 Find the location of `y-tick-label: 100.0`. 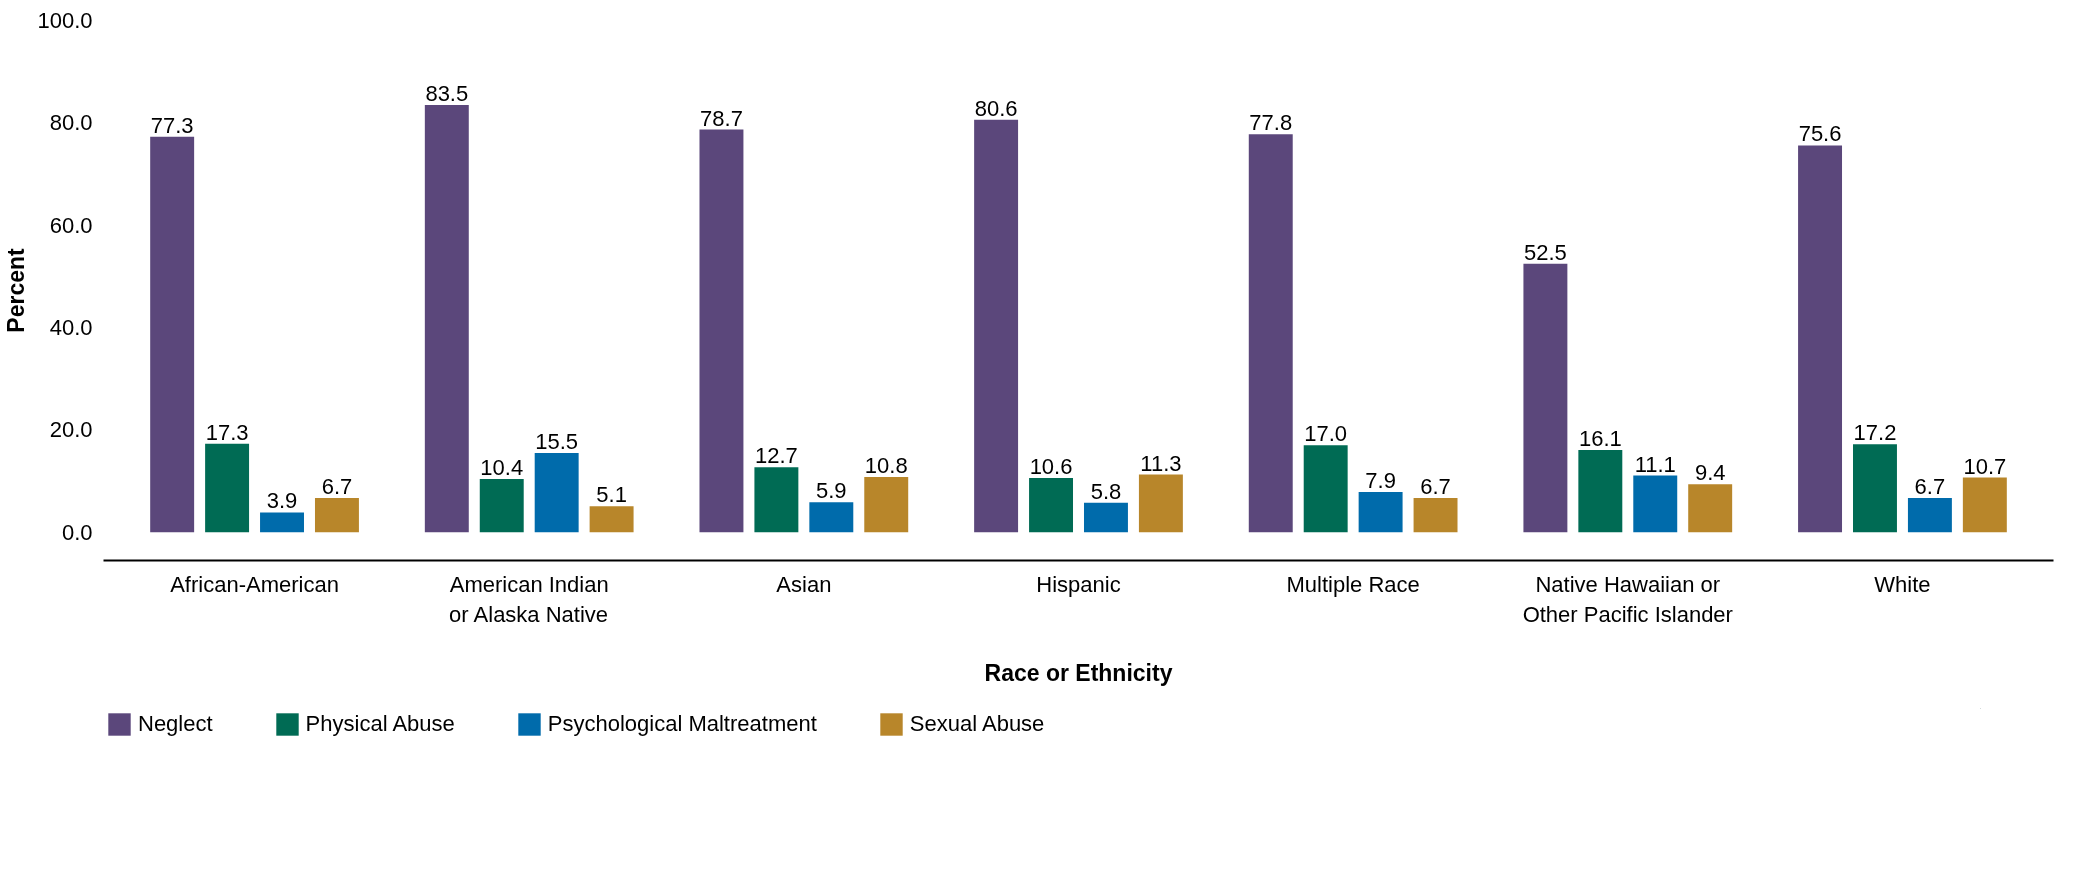

y-tick-label: 100.0 is located at coordinates (65, 20).